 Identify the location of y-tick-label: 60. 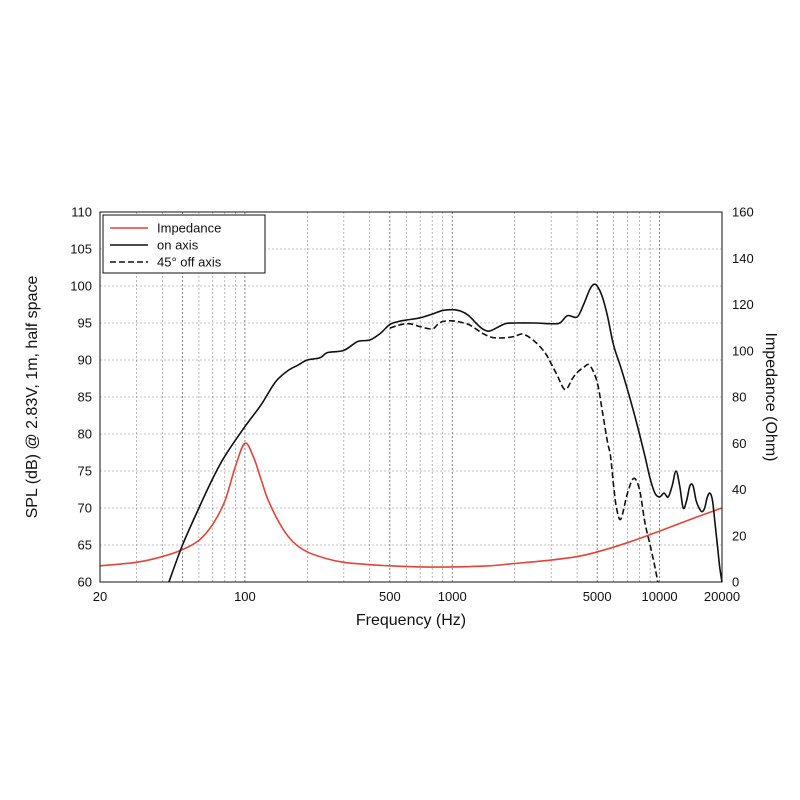
(85, 582).